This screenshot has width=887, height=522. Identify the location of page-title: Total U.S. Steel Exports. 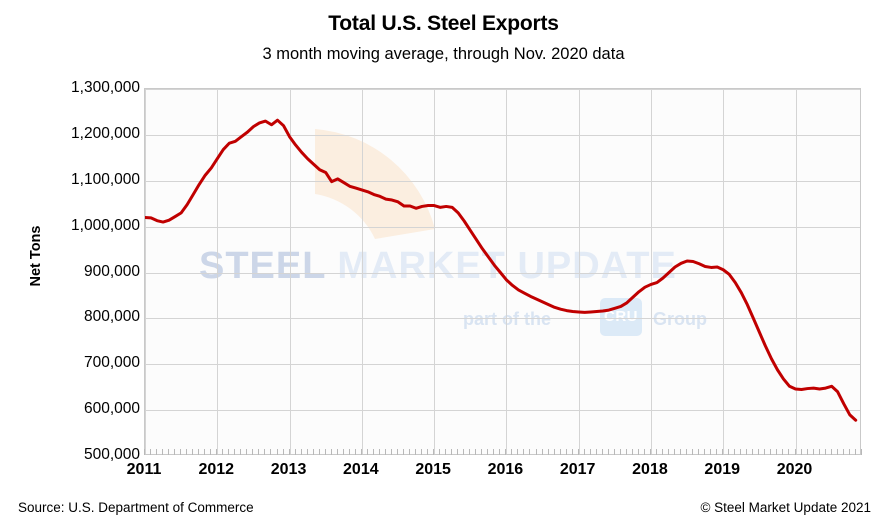
(443, 23).